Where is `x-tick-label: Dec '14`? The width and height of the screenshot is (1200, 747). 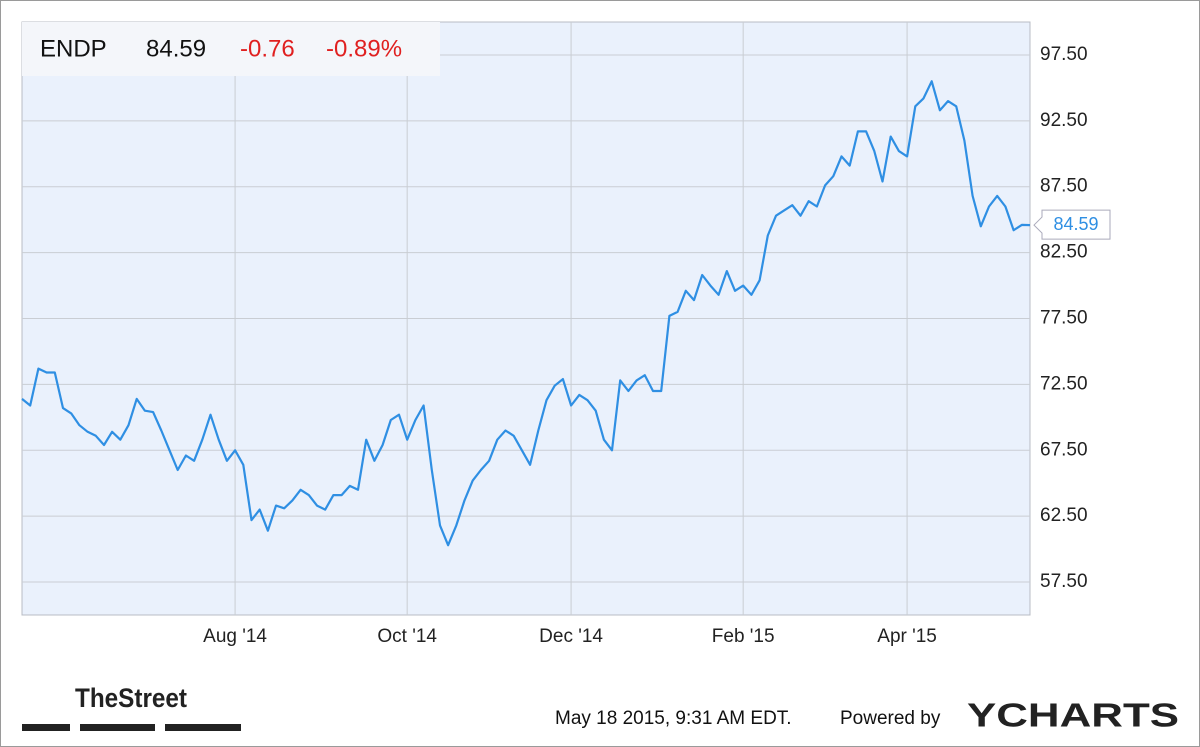 x-tick-label: Dec '14 is located at coordinates (571, 636).